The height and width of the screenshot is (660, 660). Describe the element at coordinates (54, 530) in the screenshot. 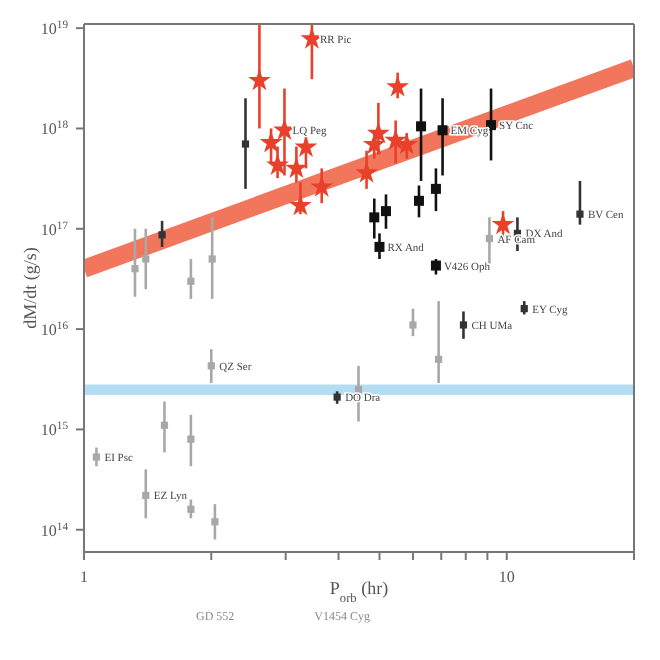

I see `y-tick-label: 10$^{14}$` at that location.